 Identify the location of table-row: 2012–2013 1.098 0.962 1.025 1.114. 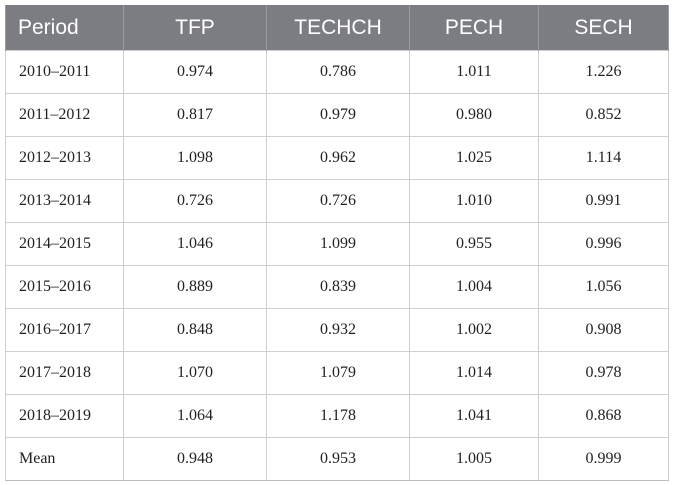
(337, 158).